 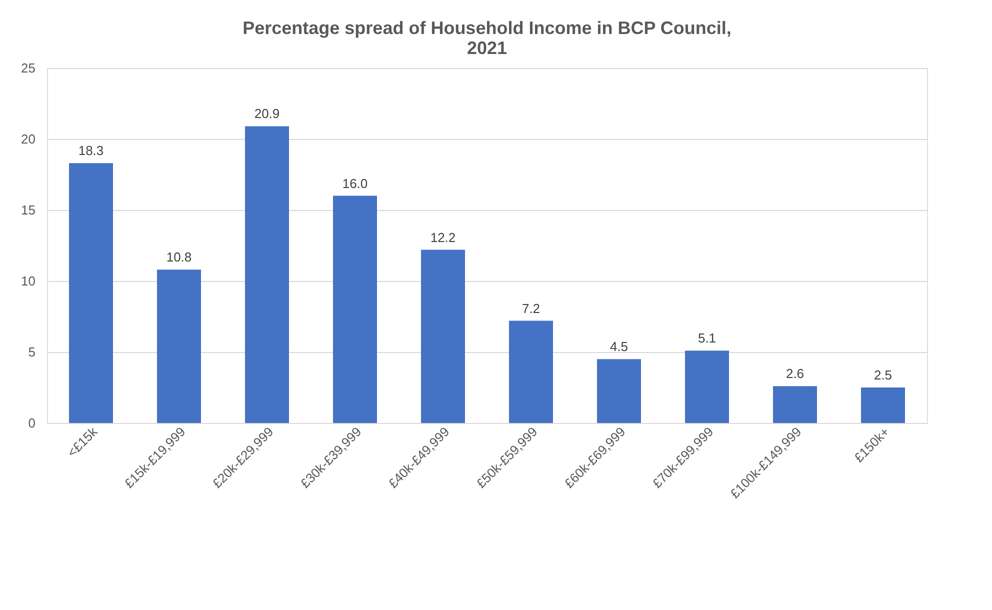 I want to click on y-tick-label: 25, so click(x=28, y=68).